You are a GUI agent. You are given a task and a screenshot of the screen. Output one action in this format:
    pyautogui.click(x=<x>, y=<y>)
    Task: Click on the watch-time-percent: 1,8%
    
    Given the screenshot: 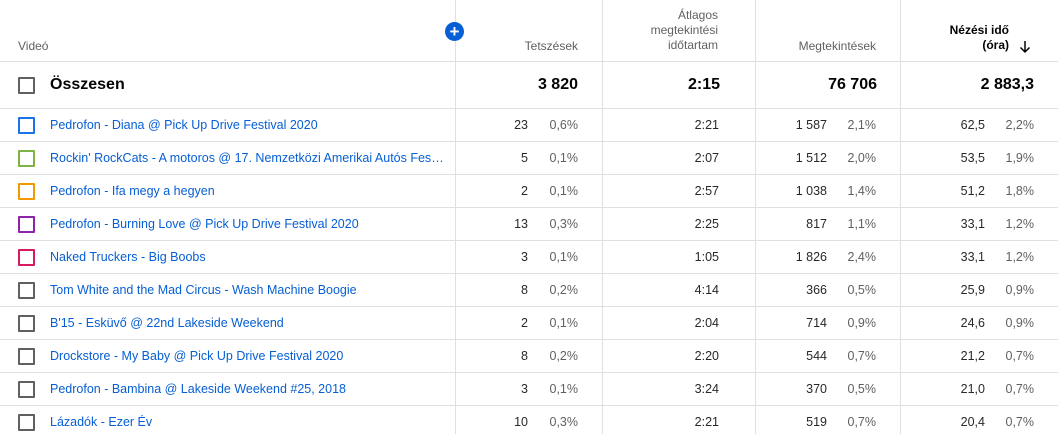 What is the action you would take?
    pyautogui.click(x=1020, y=191)
    